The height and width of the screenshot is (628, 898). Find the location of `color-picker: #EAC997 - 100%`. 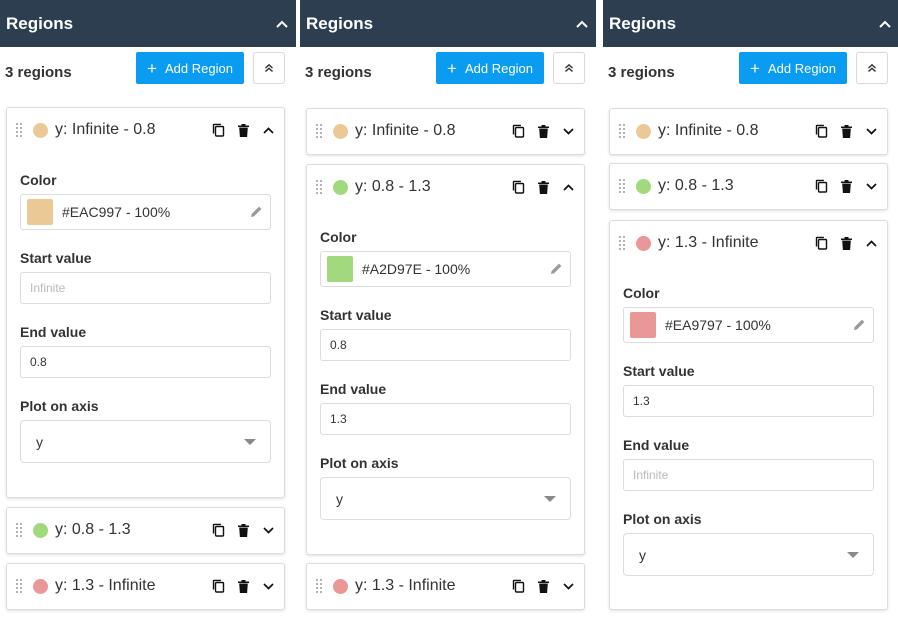

color-picker: #EAC997 - 100% is located at coordinates (145, 212).